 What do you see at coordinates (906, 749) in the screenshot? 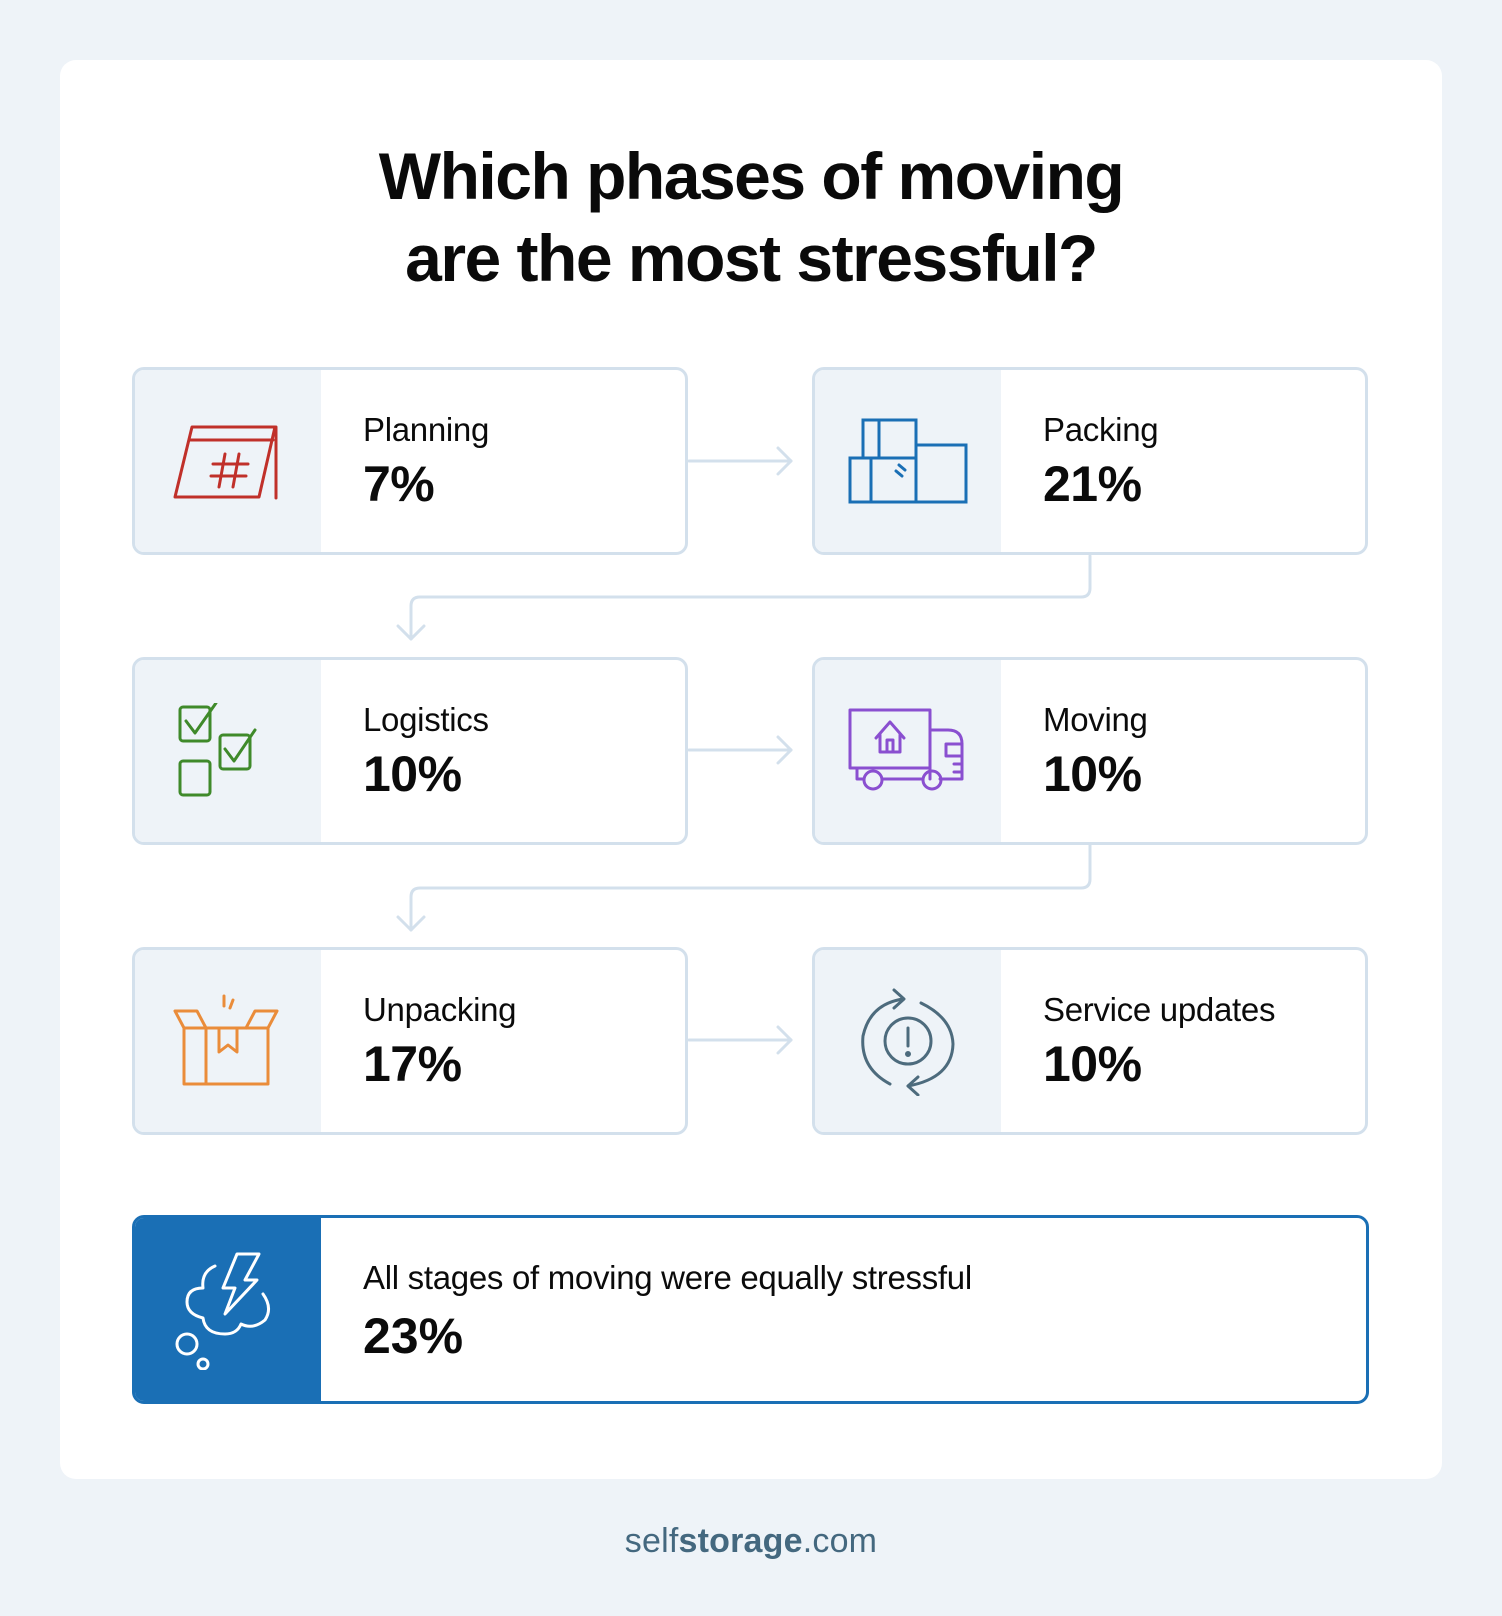
I see `moving-truck-icon` at bounding box center [906, 749].